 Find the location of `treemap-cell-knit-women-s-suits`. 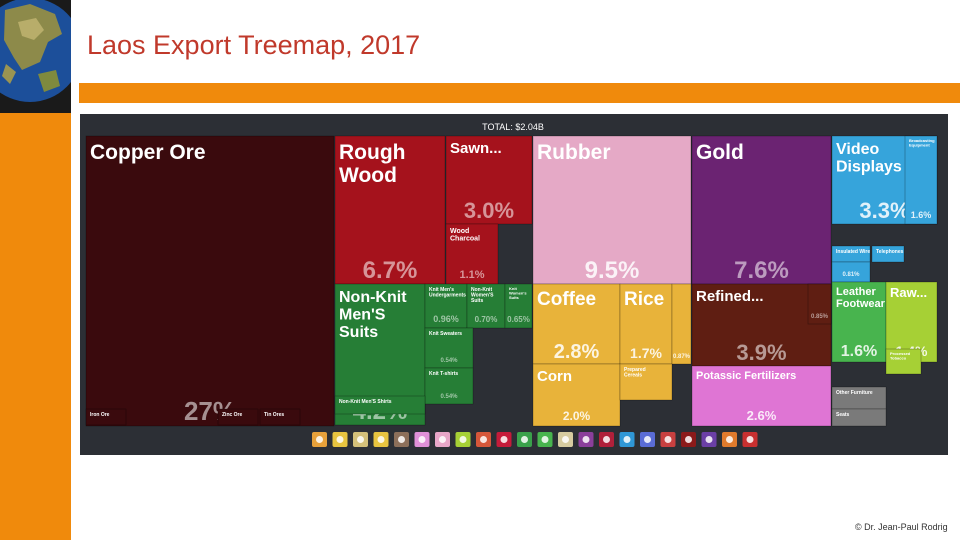

treemap-cell-knit-women-s-suits is located at coordinates (518, 306).